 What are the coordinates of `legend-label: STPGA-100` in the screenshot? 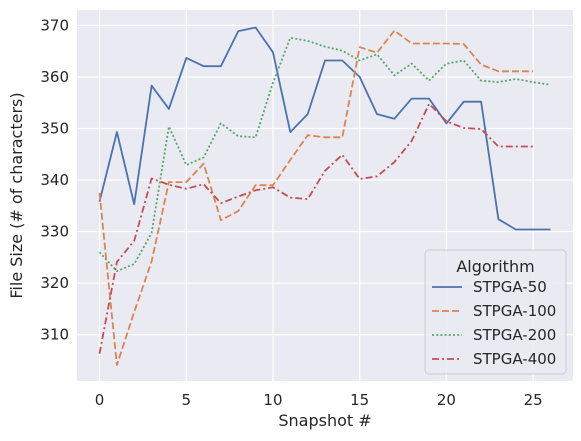 It's located at (514, 311).